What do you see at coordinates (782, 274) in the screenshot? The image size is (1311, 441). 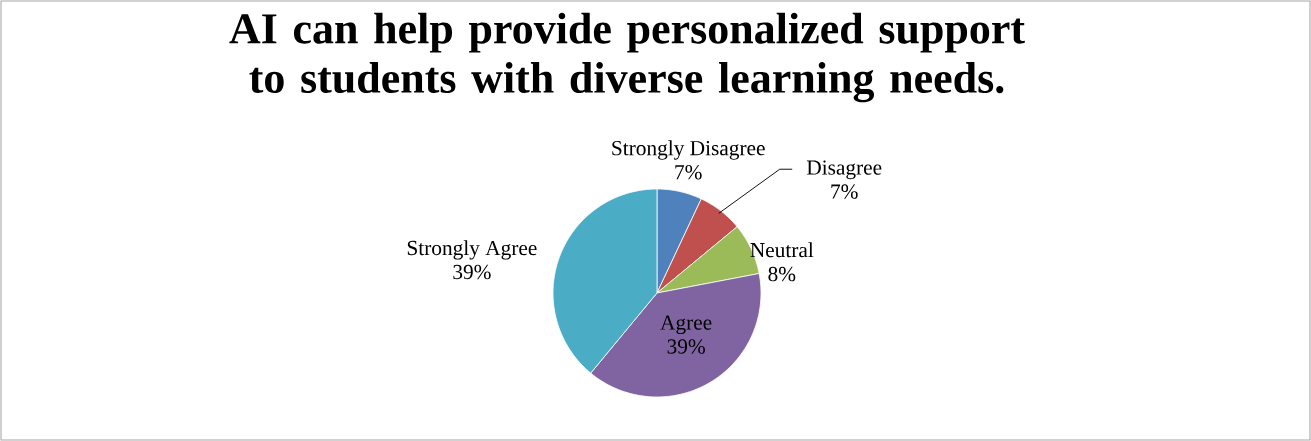 I see `data-label: 8%` at bounding box center [782, 274].